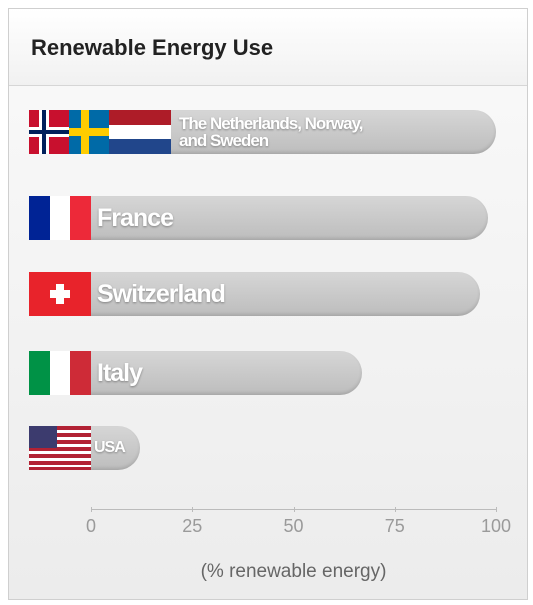  Describe the element at coordinates (271, 132) in the screenshot. I see `bar-label: The Netherlands, Norway, and Sweden` at that location.